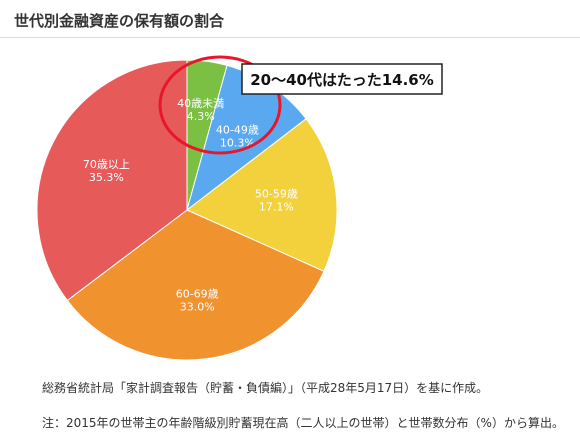  Describe the element at coordinates (119, 21) in the screenshot. I see `chart-title: 世代別金融資産の保有額の割合` at that location.